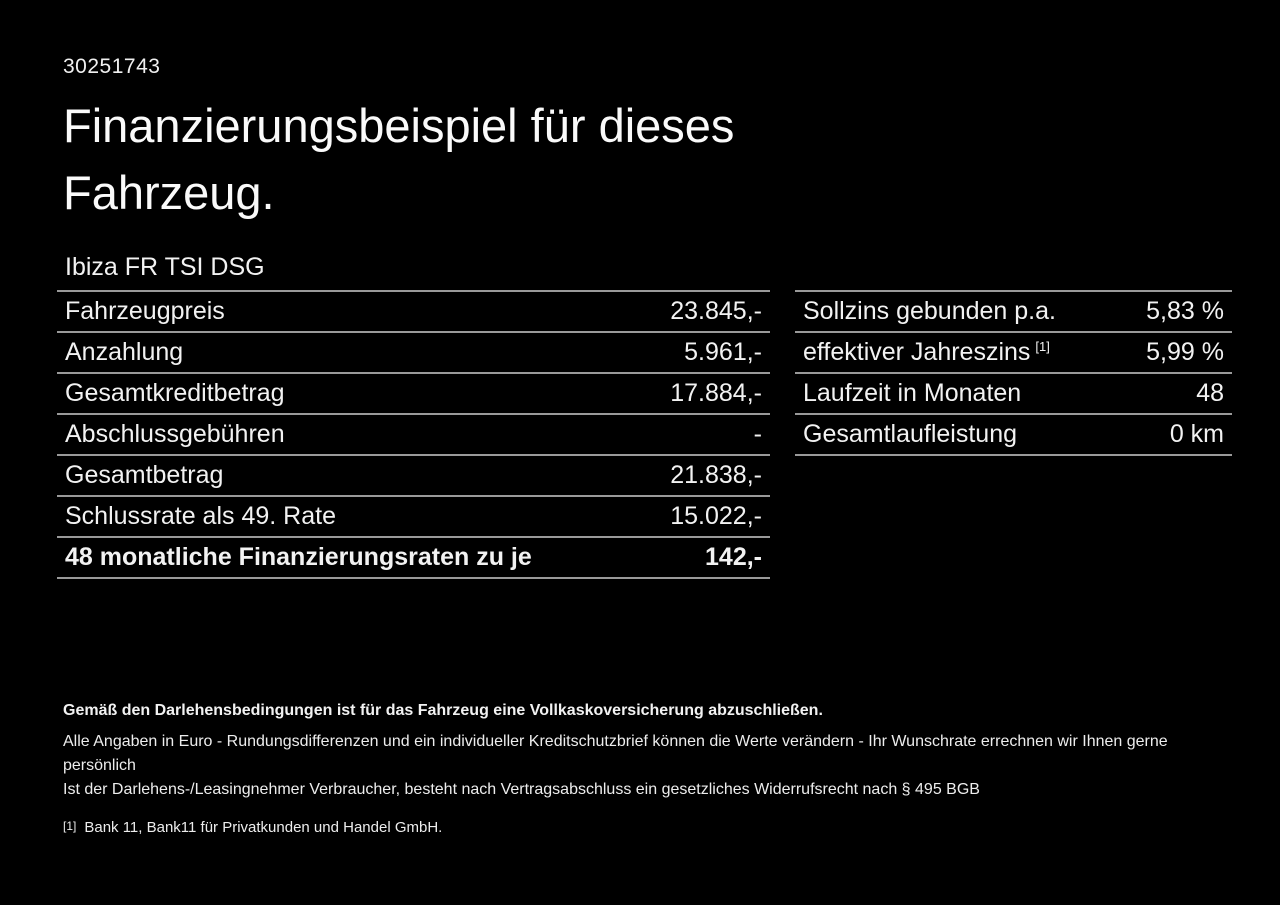  I want to click on row-value: 0 km, so click(1196, 434).